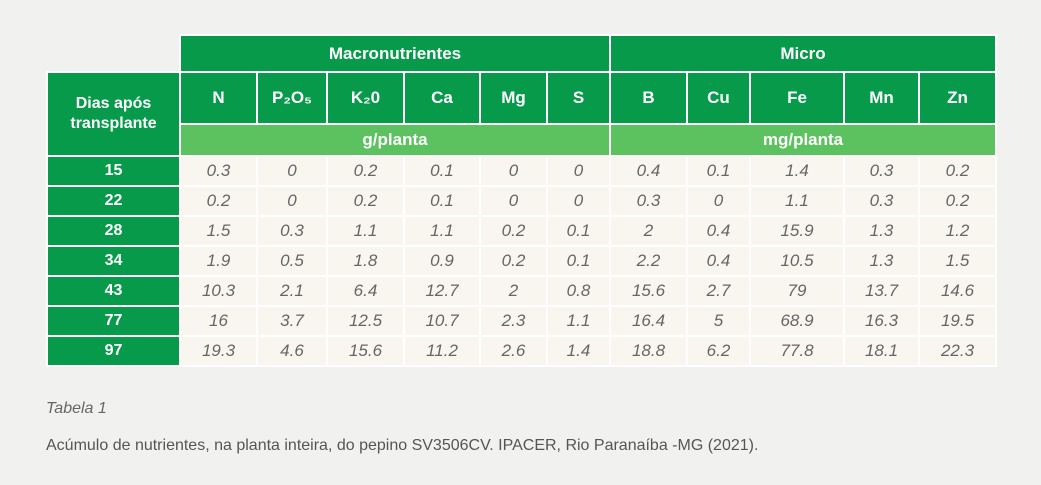 Image resolution: width=1041 pixels, height=485 pixels. I want to click on day-cell: 34, so click(113, 261).